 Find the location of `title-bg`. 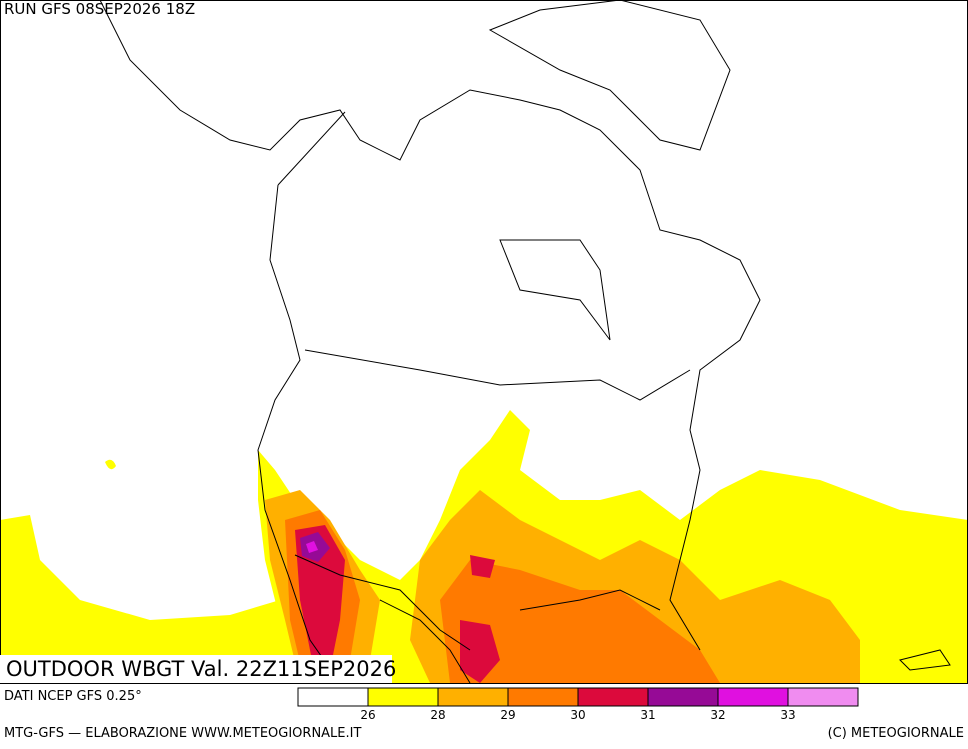

title-bg is located at coordinates (196, 669).